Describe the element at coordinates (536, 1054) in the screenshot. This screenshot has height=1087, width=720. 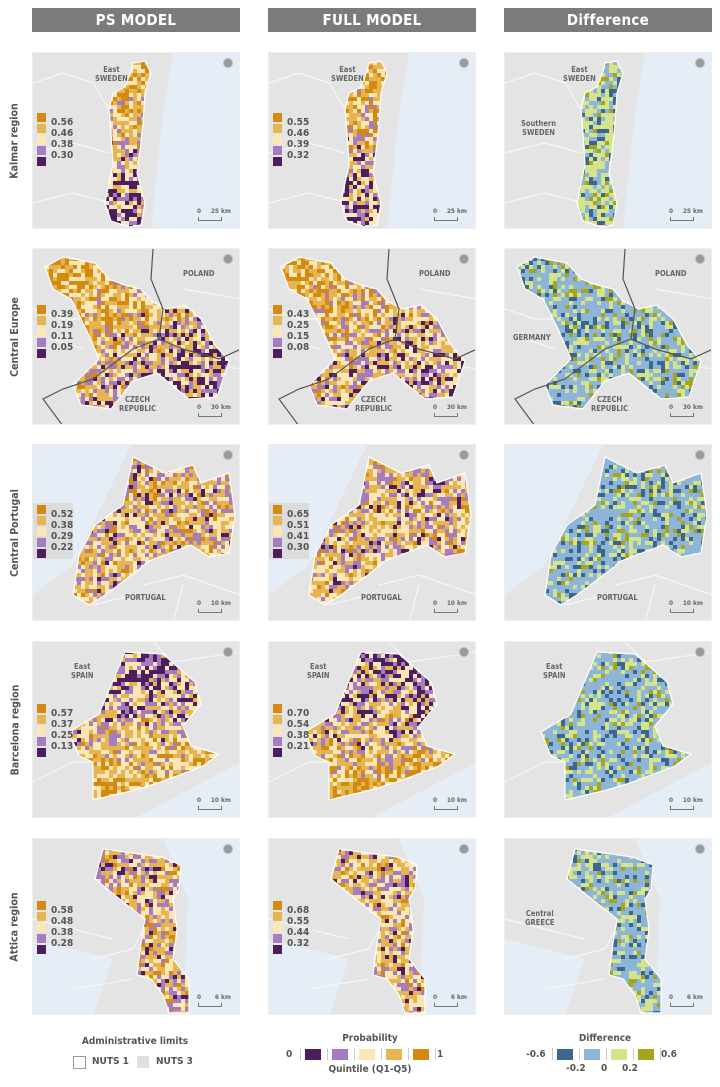
I see `difference-min-label: -0.6` at that location.